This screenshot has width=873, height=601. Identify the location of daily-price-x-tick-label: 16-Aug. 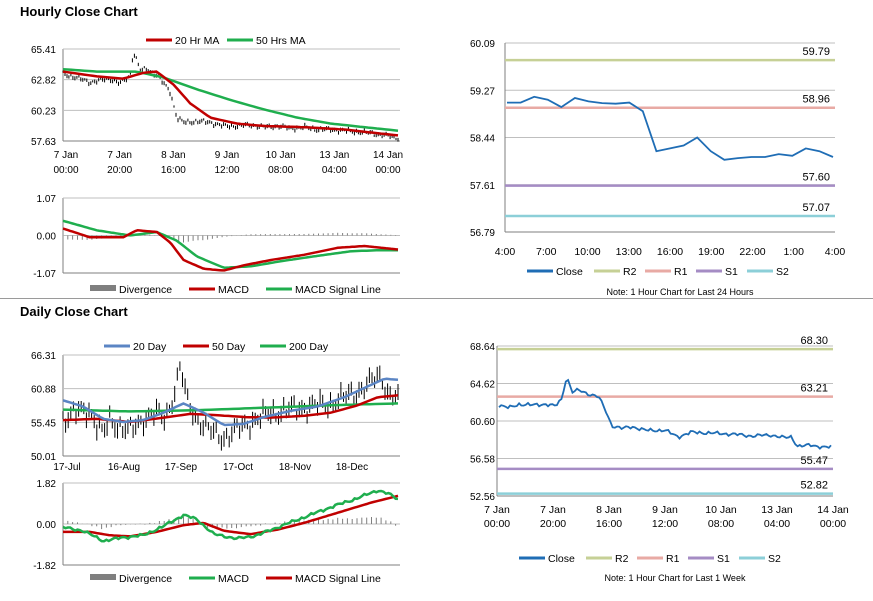
(124, 467).